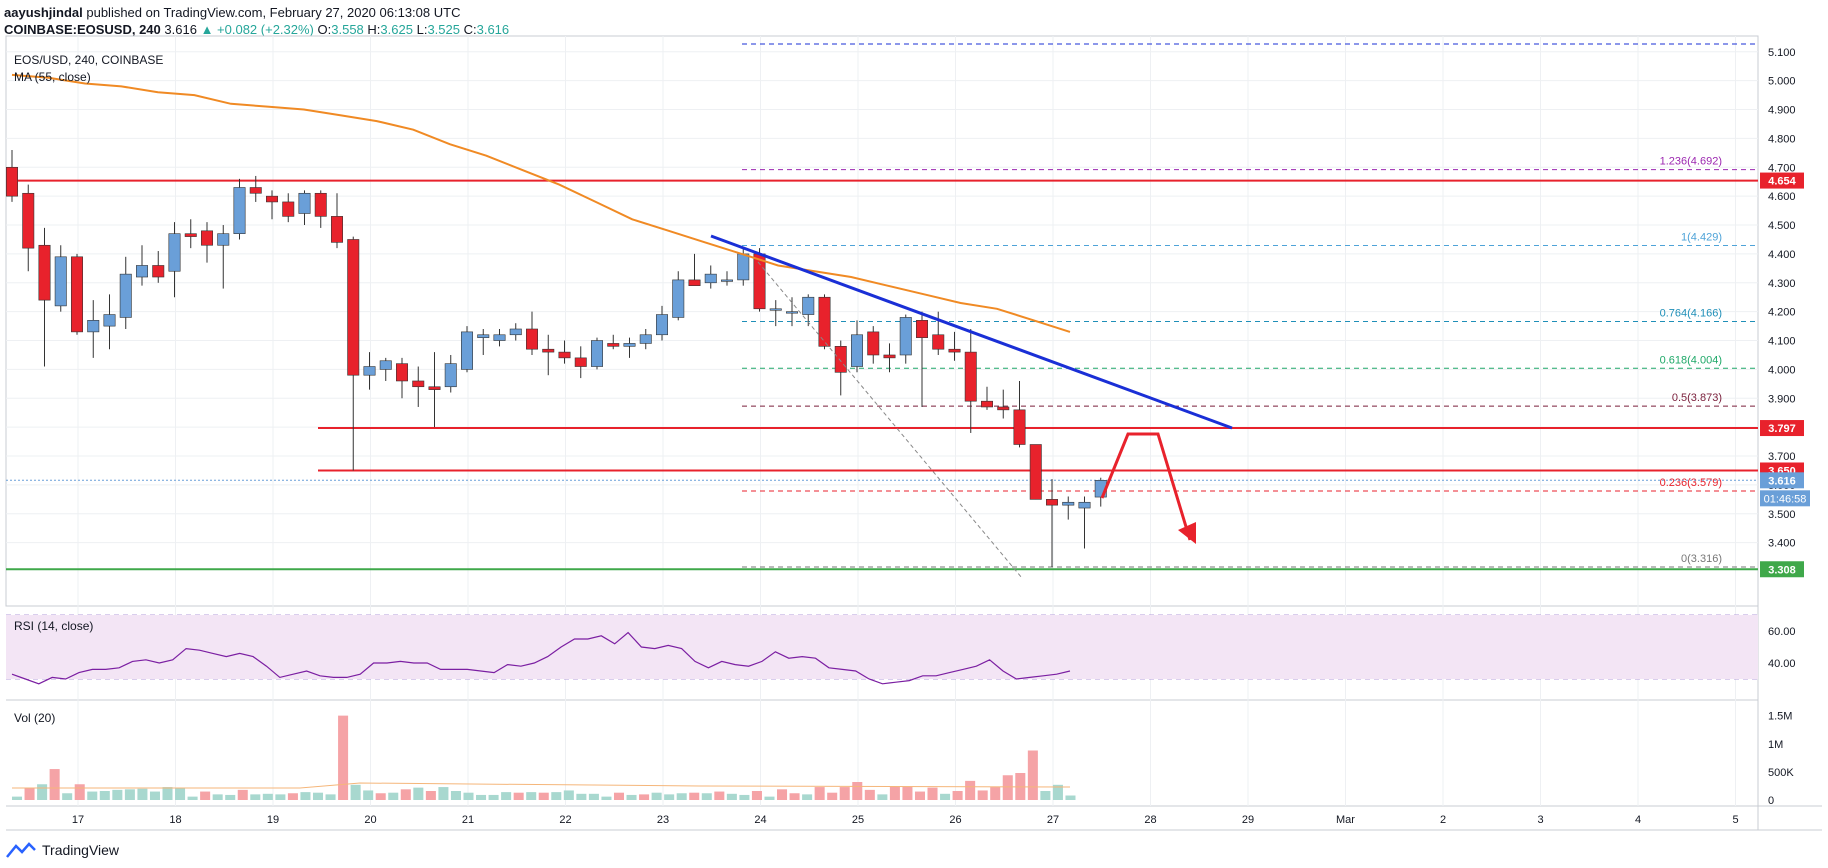  I want to click on low-label: L:, so click(422, 29).